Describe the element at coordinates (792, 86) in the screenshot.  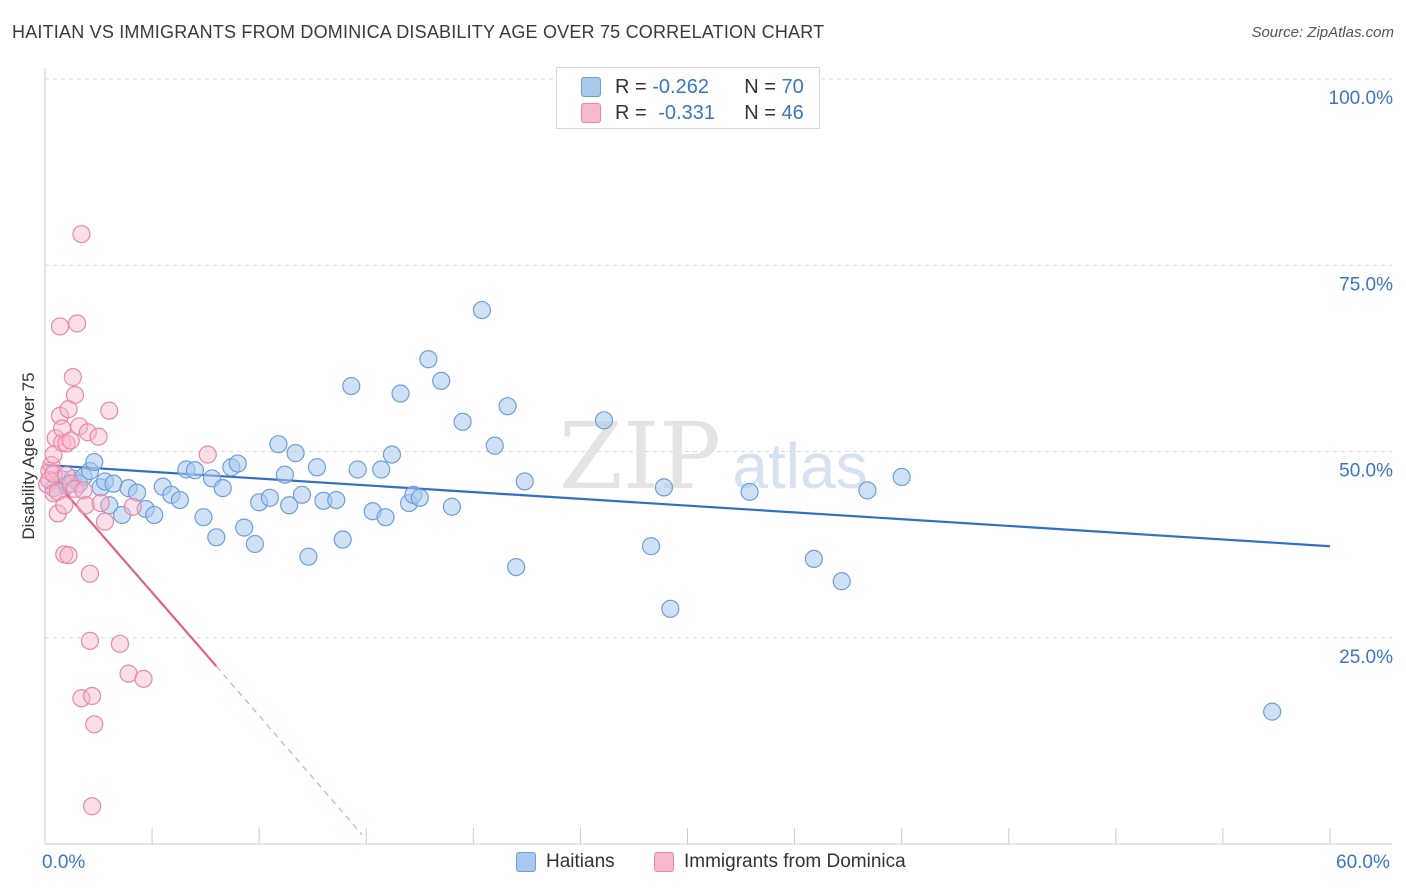
I see `legend-n-value: 70` at that location.